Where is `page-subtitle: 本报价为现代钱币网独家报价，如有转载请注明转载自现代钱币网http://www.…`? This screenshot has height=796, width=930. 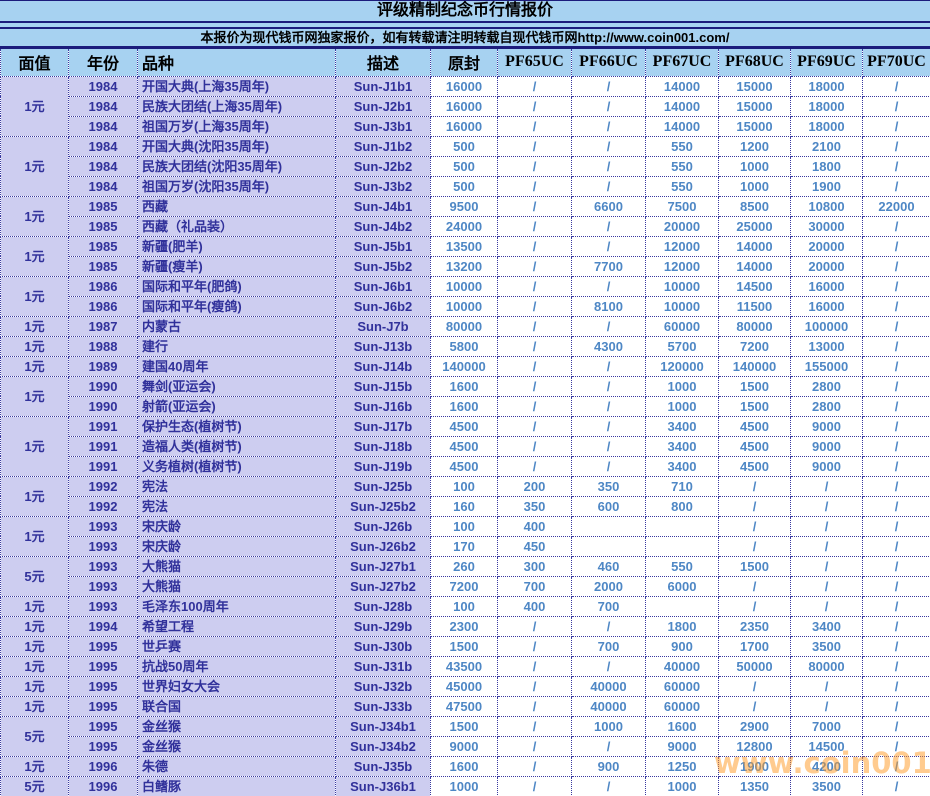
page-subtitle: 本报价为现代钱币网独家报价，如有转载请注明转载自现代钱币网http://www.… is located at coordinates (465, 37).